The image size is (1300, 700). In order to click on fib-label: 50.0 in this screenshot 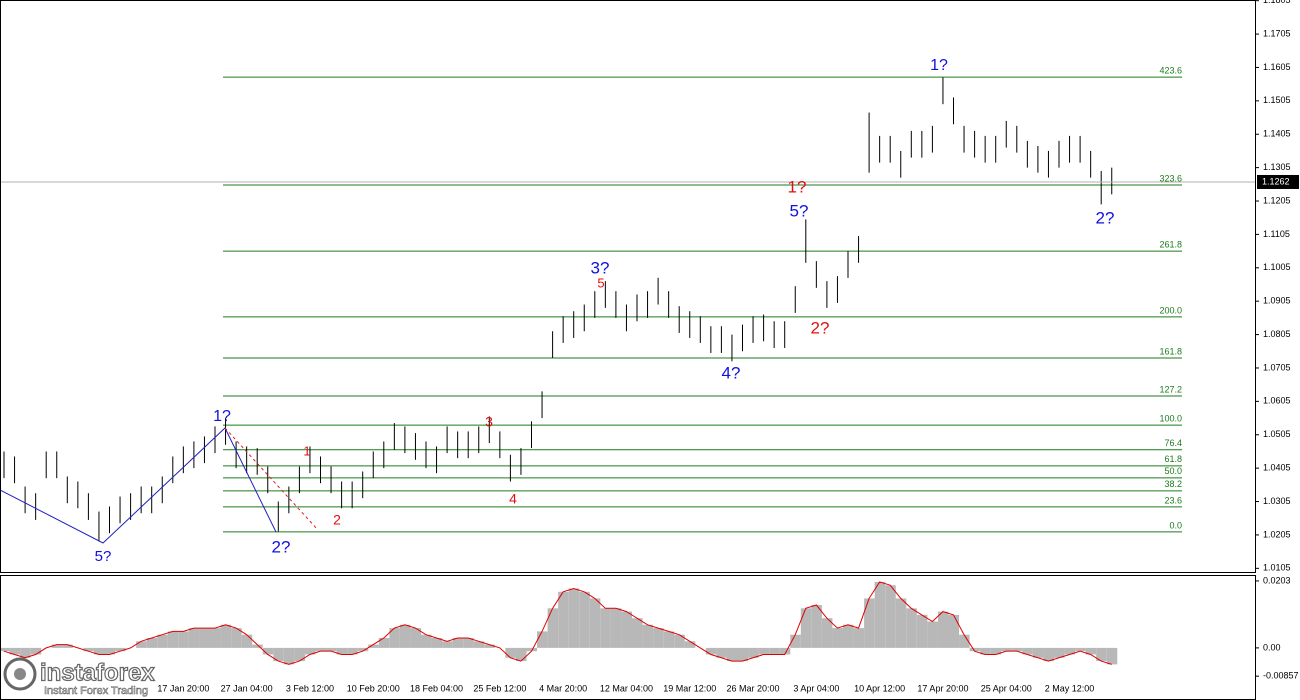, I will do `click(1173, 471)`.